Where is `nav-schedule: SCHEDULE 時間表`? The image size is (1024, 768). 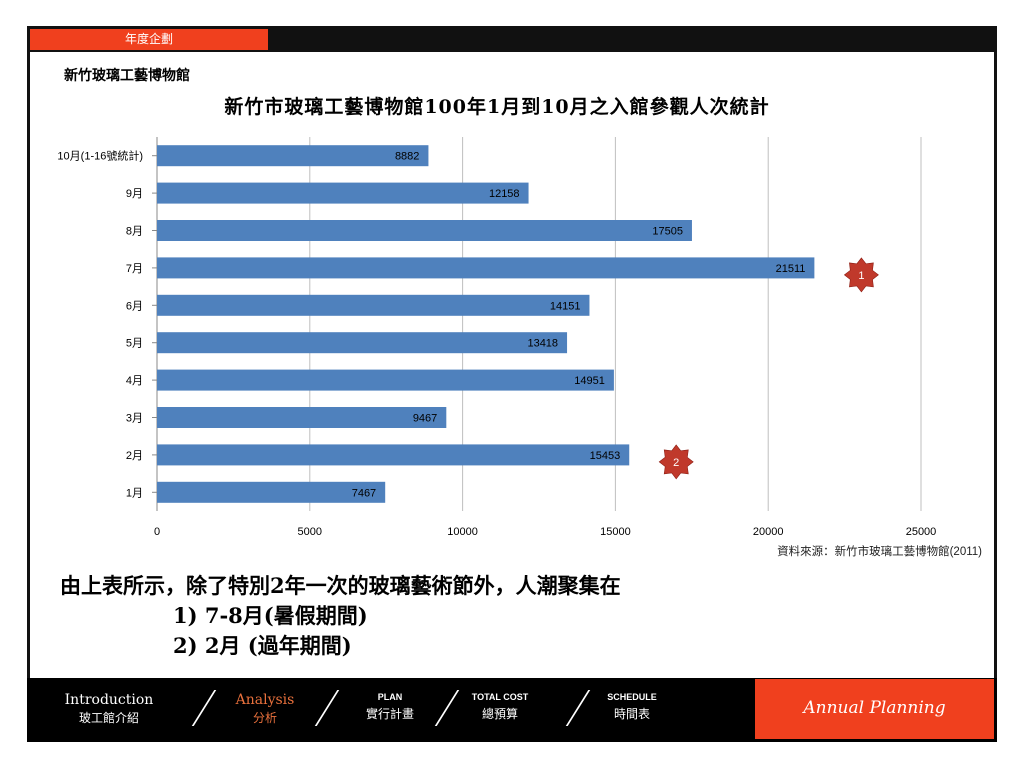
nav-schedule: SCHEDULE 時間表 is located at coordinates (632, 707).